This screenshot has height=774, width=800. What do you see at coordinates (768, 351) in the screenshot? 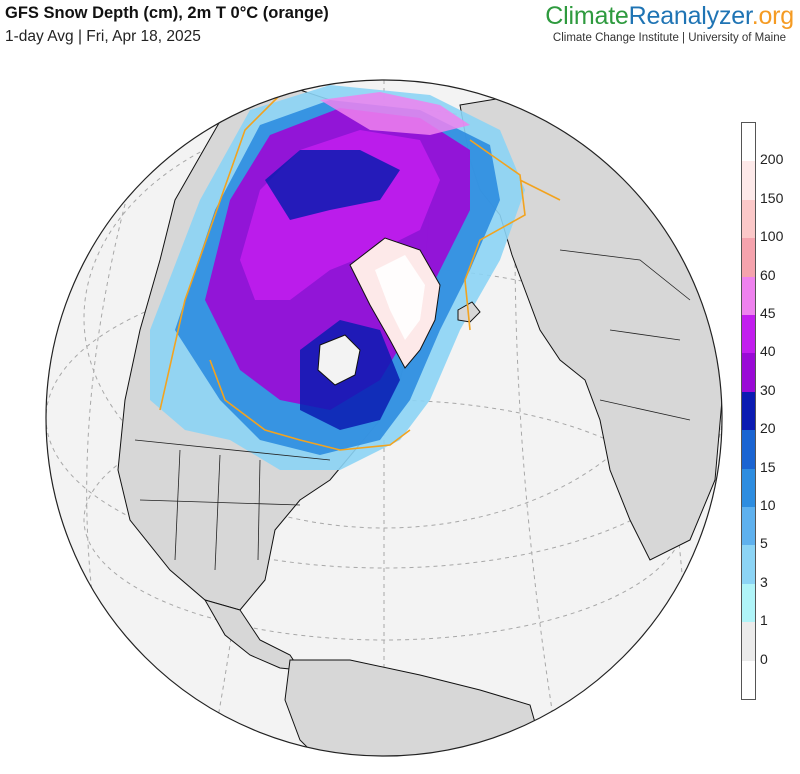
I see `legend-label: 40` at bounding box center [768, 351].